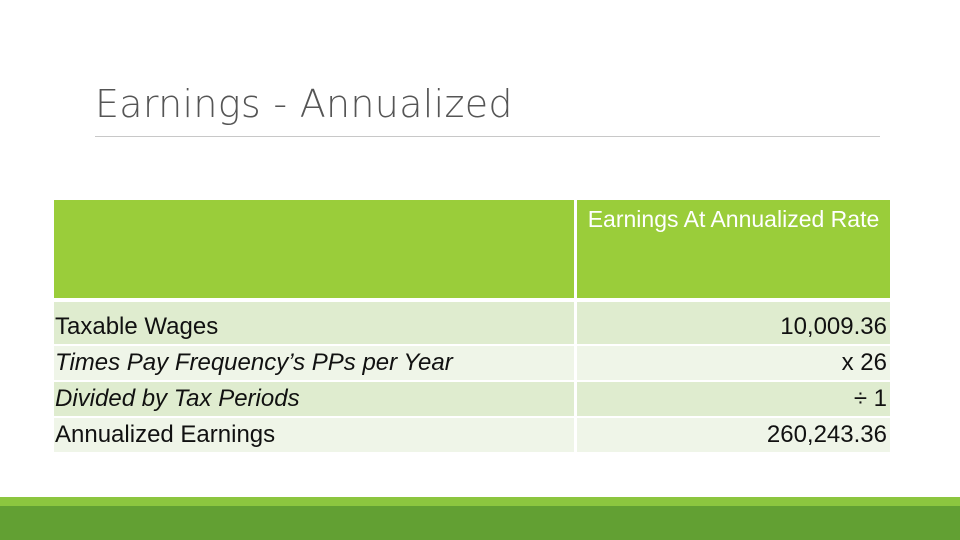 The height and width of the screenshot is (540, 960). Describe the element at coordinates (733, 249) in the screenshot. I see `header-cell-earnings-annualized: Earnings At Annualized Rate` at that location.